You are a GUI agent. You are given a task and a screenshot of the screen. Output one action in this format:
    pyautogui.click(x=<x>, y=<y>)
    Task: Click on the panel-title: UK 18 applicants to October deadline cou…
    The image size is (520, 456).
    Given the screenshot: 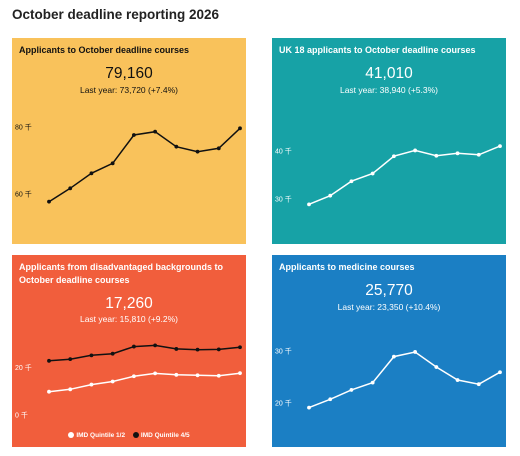 What is the action you would take?
    pyautogui.click(x=377, y=50)
    